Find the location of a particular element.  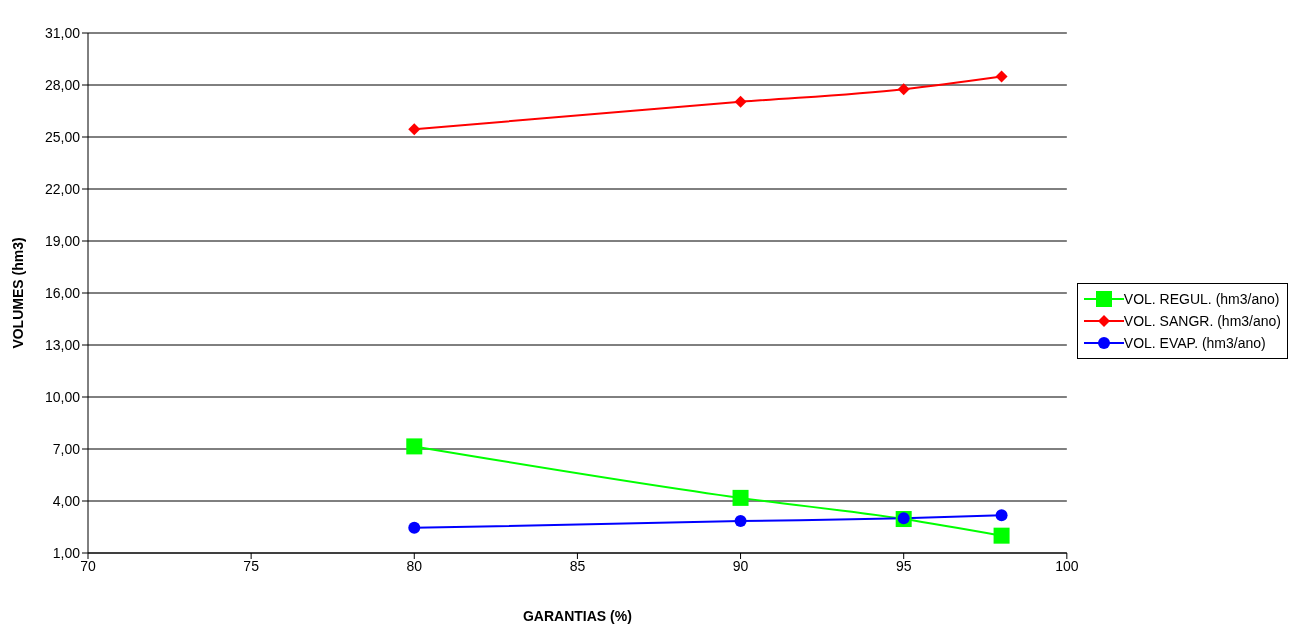

y-tick-label: 4,00 is located at coordinates (66, 500).